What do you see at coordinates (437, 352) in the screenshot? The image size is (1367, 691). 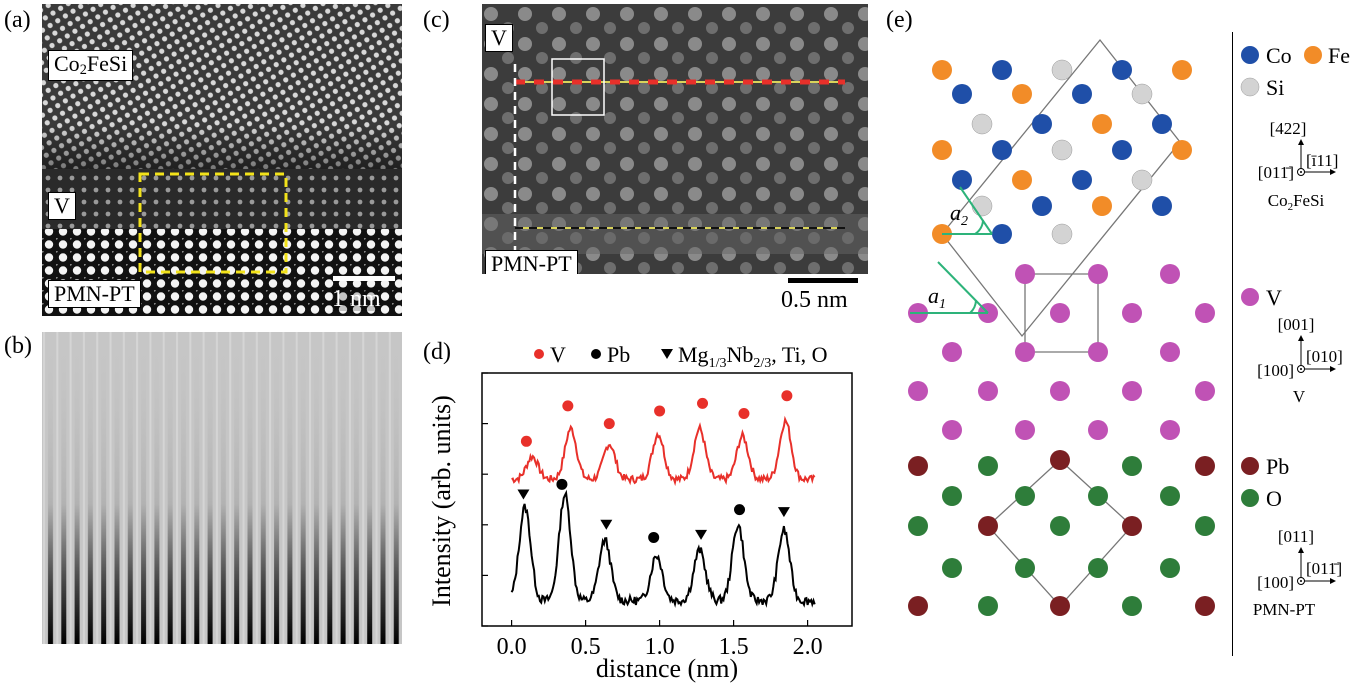 I see `panel-label-d: (d)` at bounding box center [437, 352].